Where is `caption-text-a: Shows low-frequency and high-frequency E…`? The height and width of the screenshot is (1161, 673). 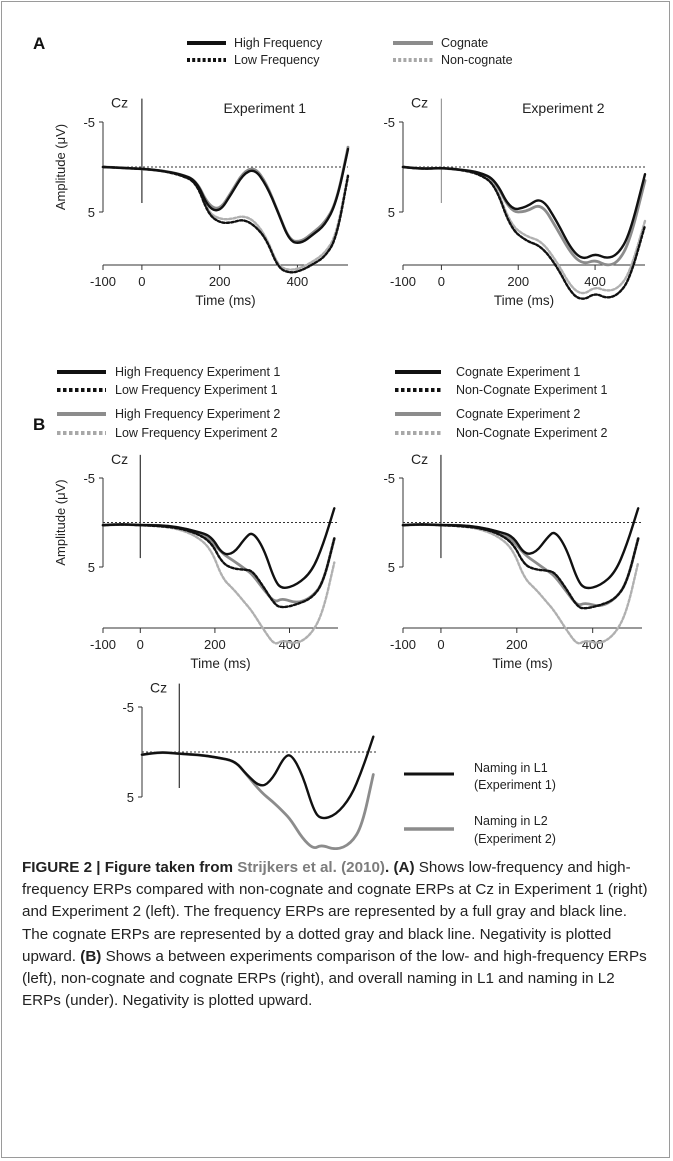 caption-text-a: Shows low-frequency and high-frequency E… is located at coordinates (335, 912).